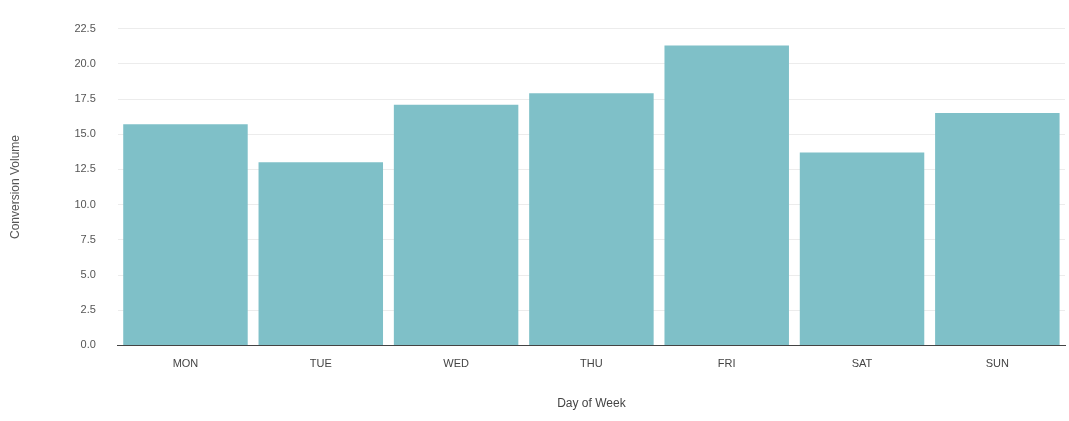 The height and width of the screenshot is (421, 1069). What do you see at coordinates (320, 363) in the screenshot?
I see `x-tick-label: TUE` at bounding box center [320, 363].